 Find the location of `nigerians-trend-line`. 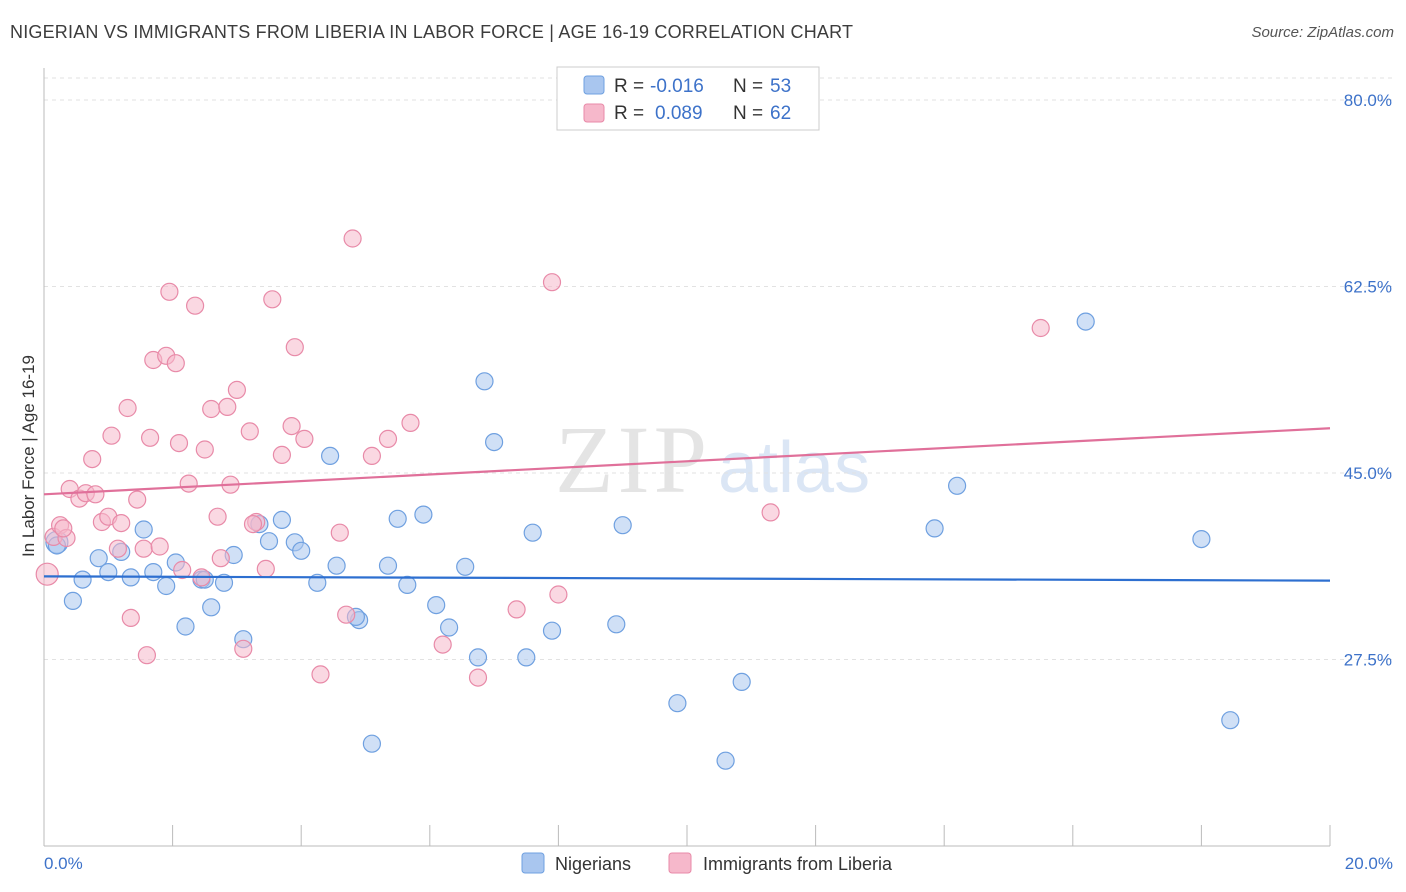

nigerians-trend-line is located at coordinates (687, 578).